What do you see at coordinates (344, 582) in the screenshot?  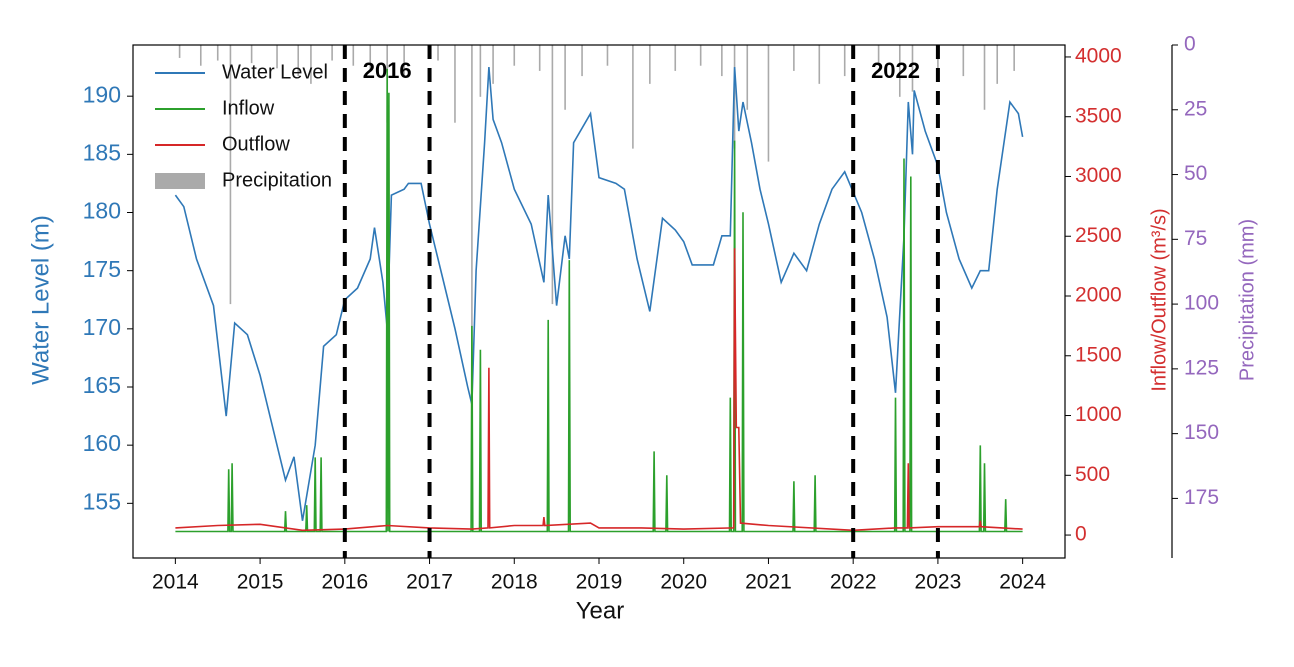 I see `x-tick-label: 2016` at bounding box center [344, 582].